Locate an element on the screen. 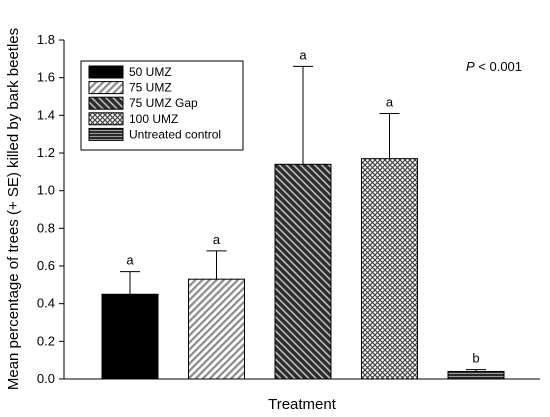 This screenshot has height=417, width=550. p-value-annotation: P < 0.001 is located at coordinates (494, 66).